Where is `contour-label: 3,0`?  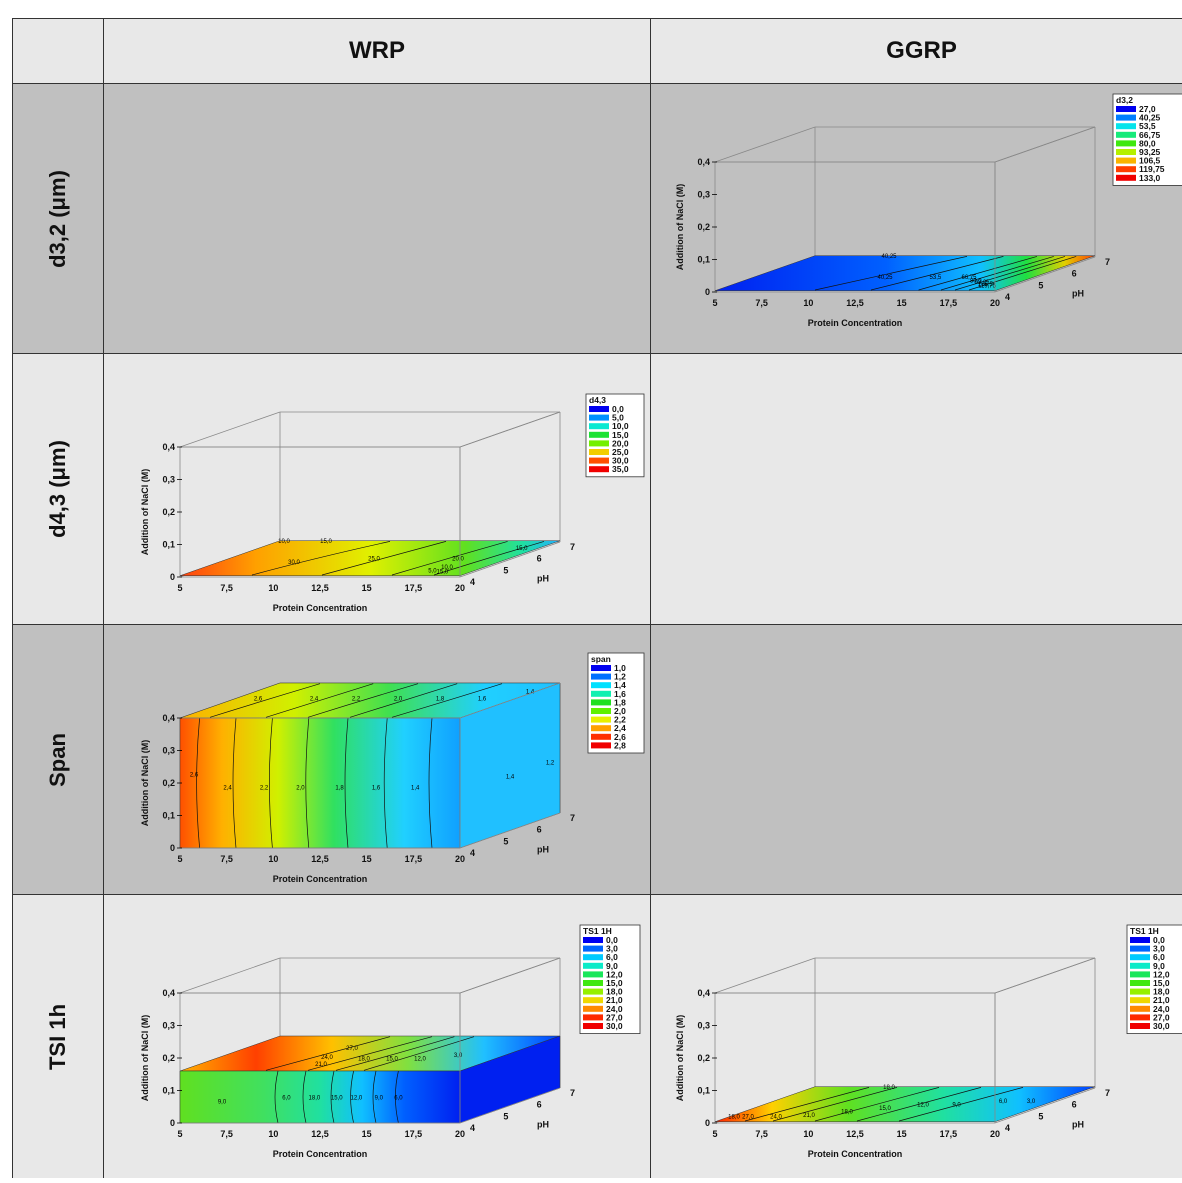 contour-label: 3,0 is located at coordinates (458, 1056).